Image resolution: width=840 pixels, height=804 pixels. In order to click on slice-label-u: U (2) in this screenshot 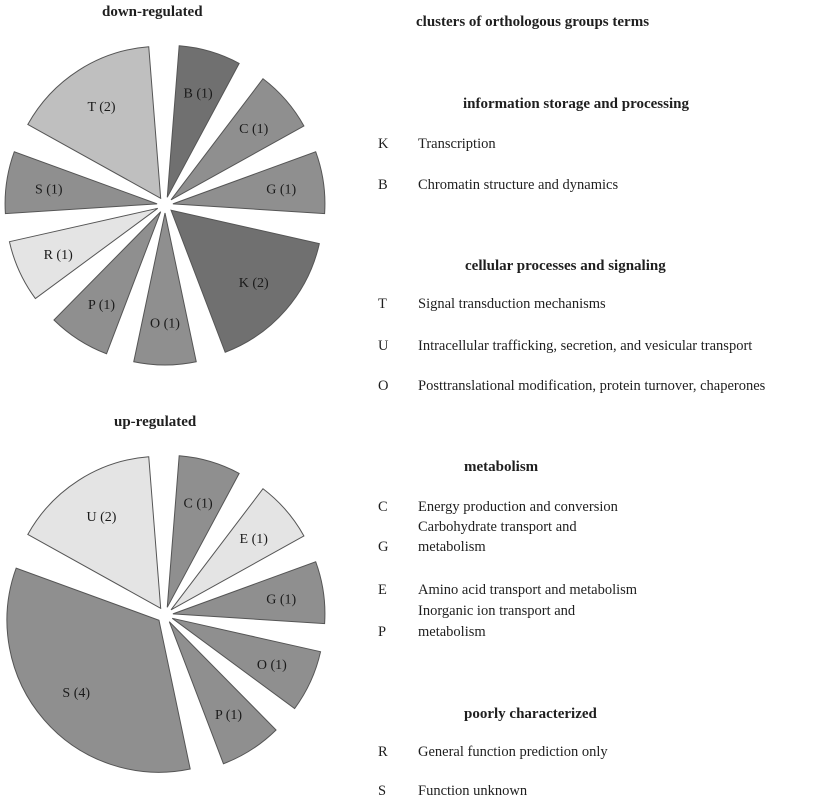, I will do `click(102, 517)`.